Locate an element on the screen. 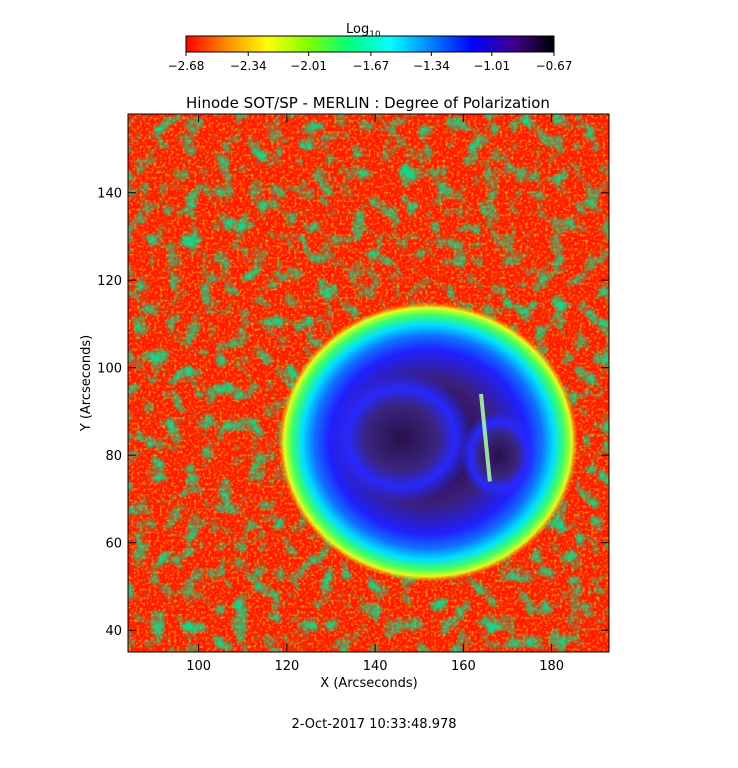 The width and height of the screenshot is (738, 768). y-tick-label: 120 is located at coordinates (109, 281).